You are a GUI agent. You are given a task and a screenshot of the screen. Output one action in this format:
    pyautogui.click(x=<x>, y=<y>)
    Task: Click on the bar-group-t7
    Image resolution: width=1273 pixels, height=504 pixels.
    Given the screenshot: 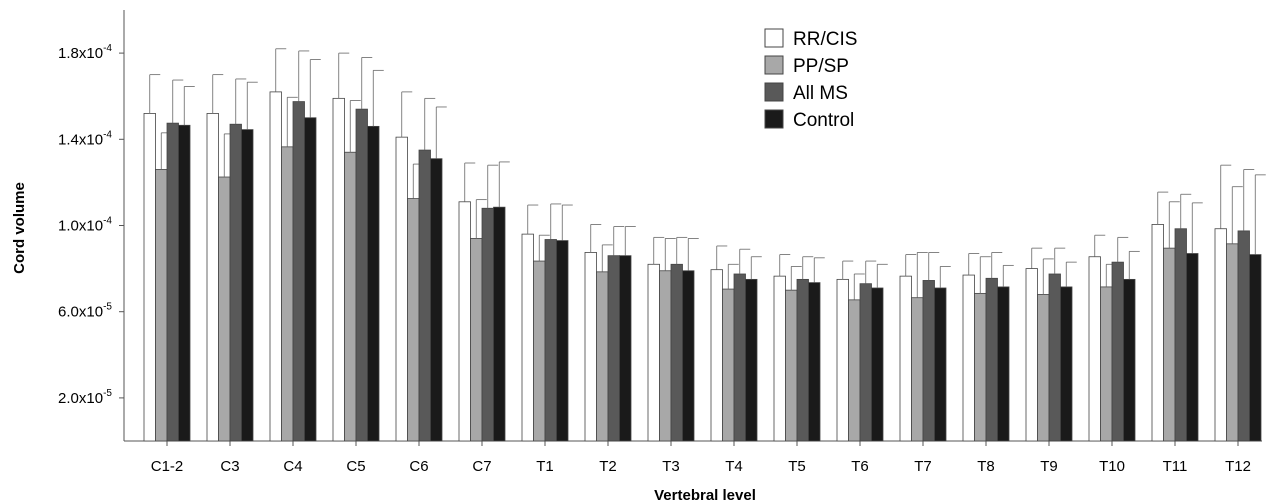 What is the action you would take?
    pyautogui.click(x=925, y=347)
    